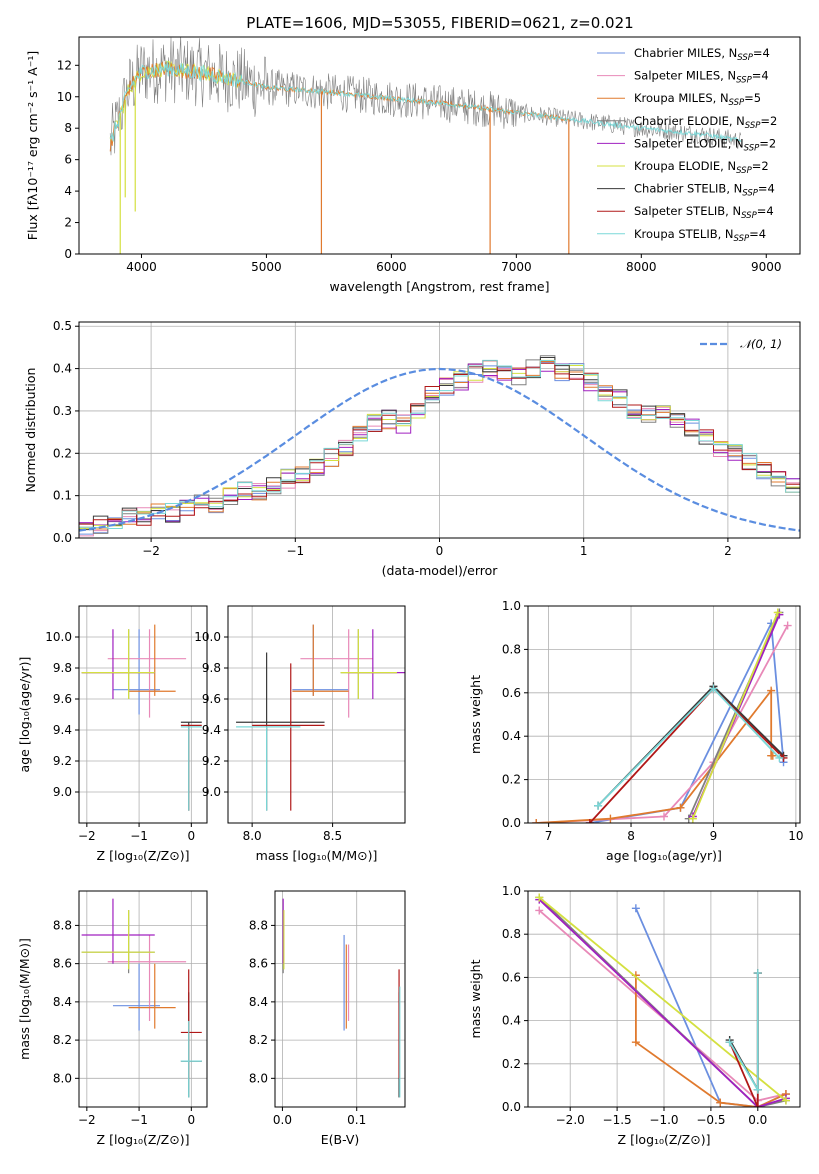  I want to click on model-line-kroupa-stelib, so click(425, 101).